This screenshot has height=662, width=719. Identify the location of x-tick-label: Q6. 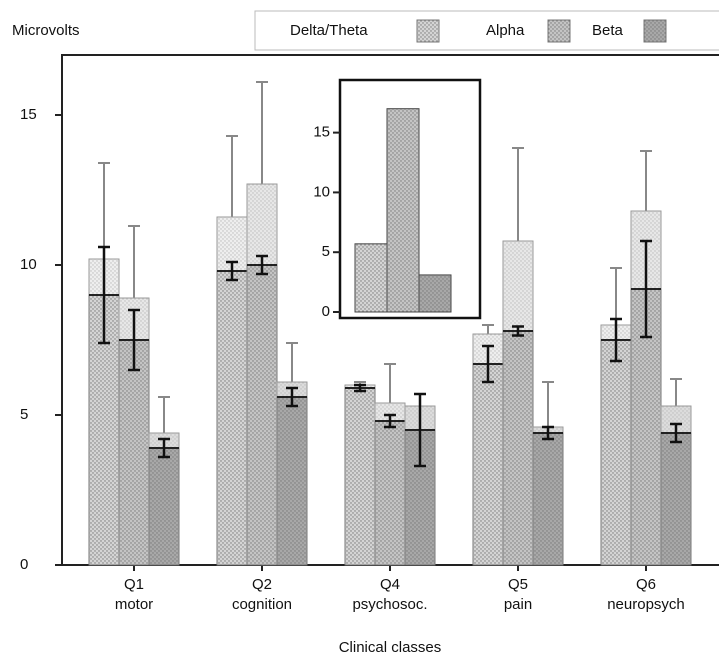
(646, 584).